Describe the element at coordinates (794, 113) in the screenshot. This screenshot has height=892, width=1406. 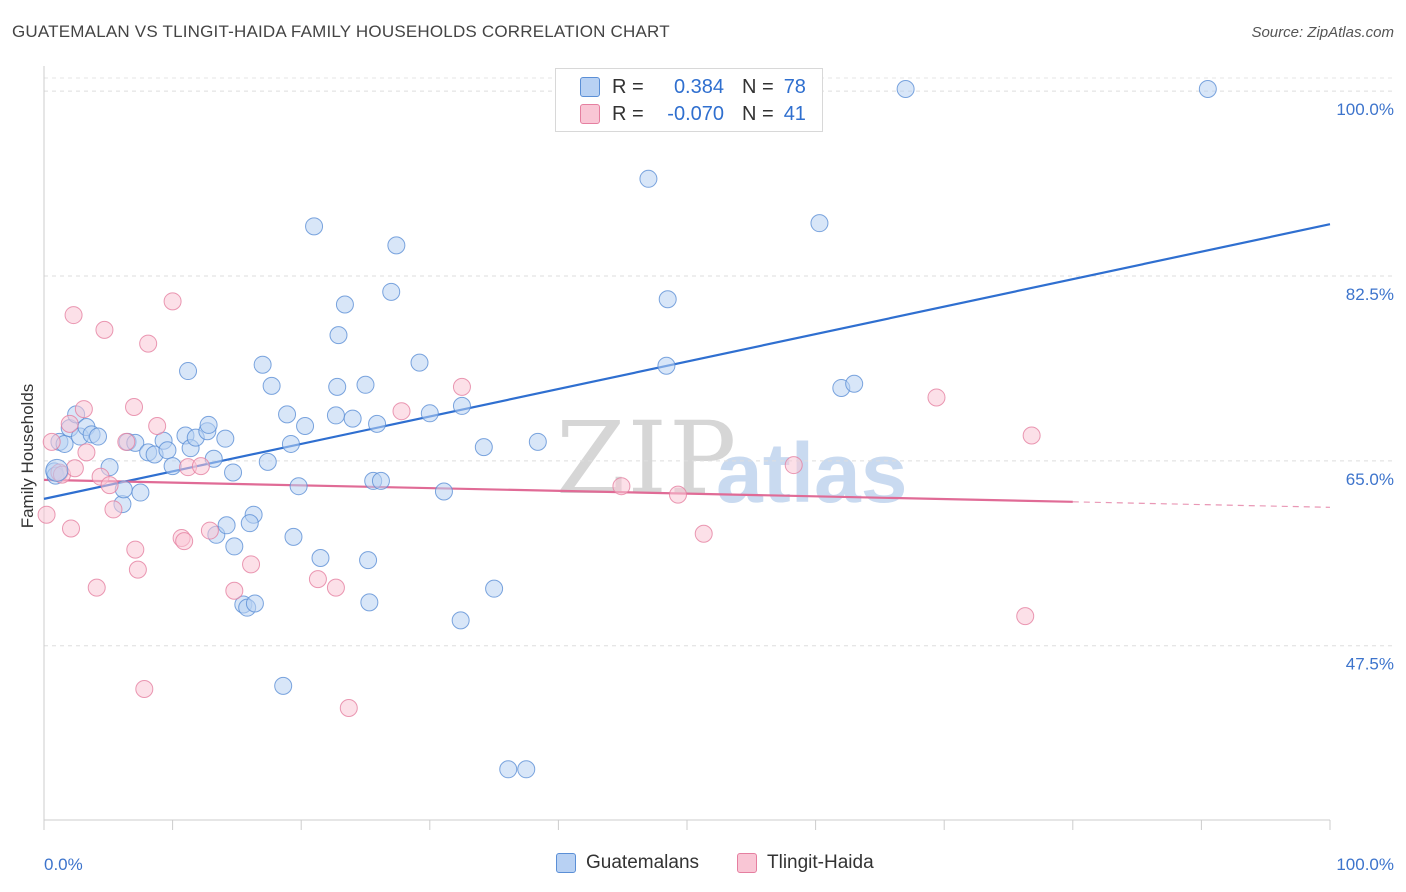
I see `n-value: 41` at that location.